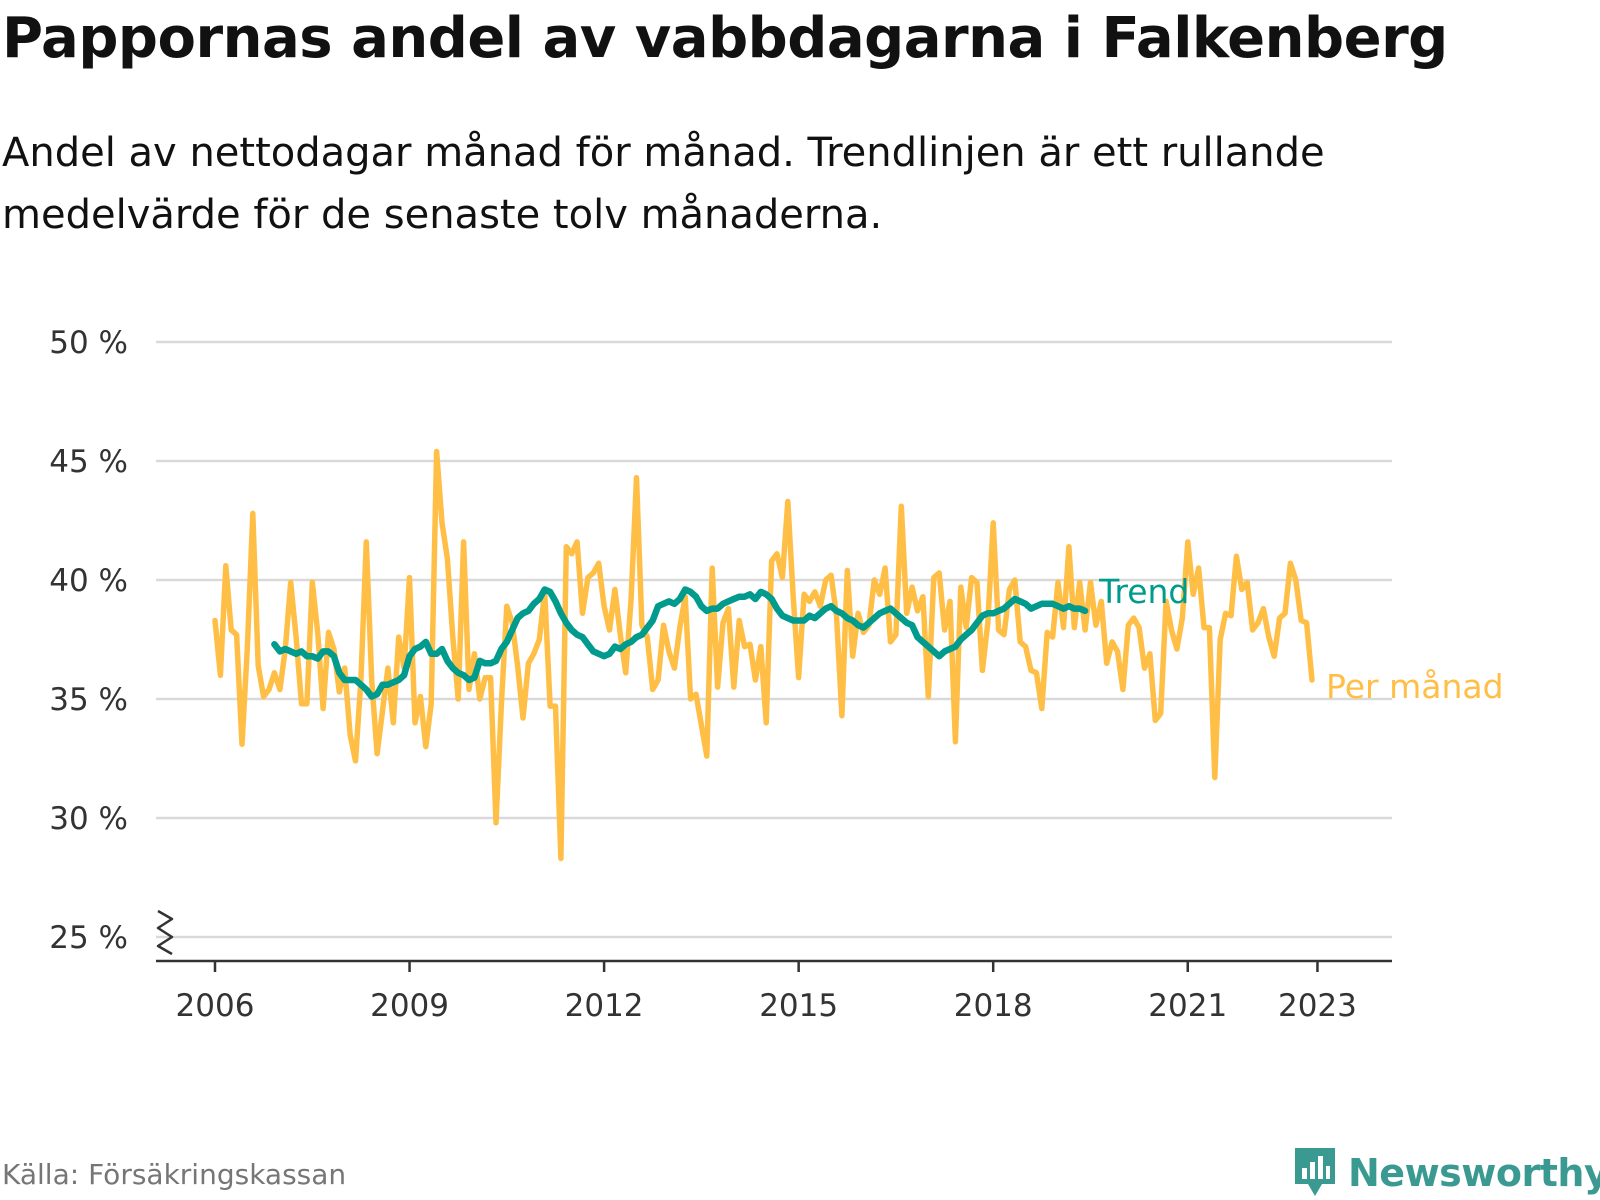 This screenshot has width=1600, height=1200. I want to click on axis-break-icon, so click(165, 932).